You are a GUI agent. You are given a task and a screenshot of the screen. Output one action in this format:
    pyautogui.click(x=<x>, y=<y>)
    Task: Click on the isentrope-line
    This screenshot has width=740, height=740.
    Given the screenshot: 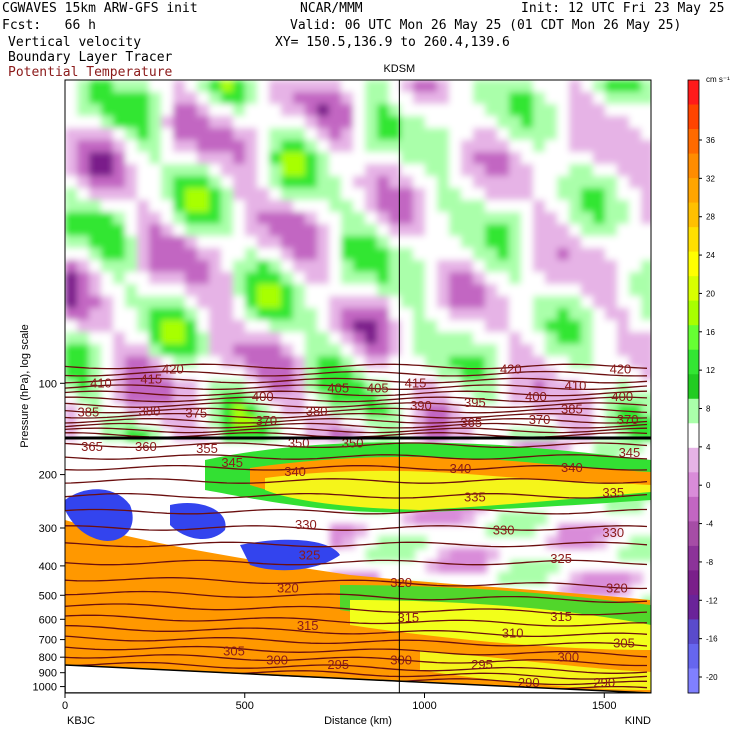 What is the action you would take?
    pyautogui.click(x=356, y=380)
    